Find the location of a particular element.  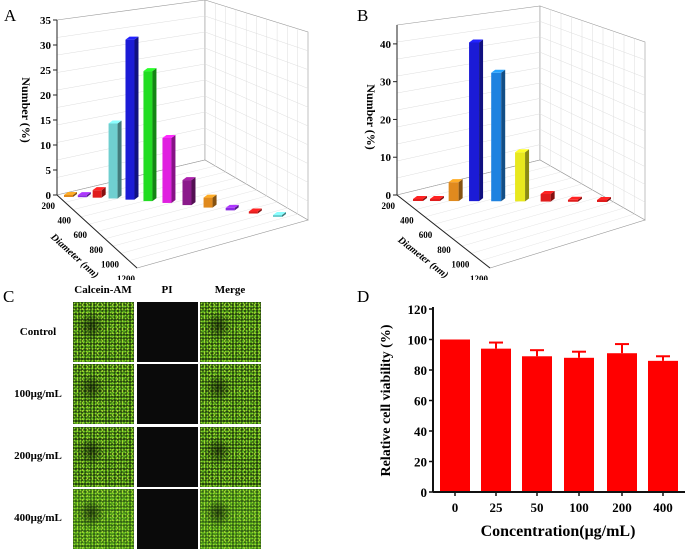

depth-axis is located at coordinates (97, 231).